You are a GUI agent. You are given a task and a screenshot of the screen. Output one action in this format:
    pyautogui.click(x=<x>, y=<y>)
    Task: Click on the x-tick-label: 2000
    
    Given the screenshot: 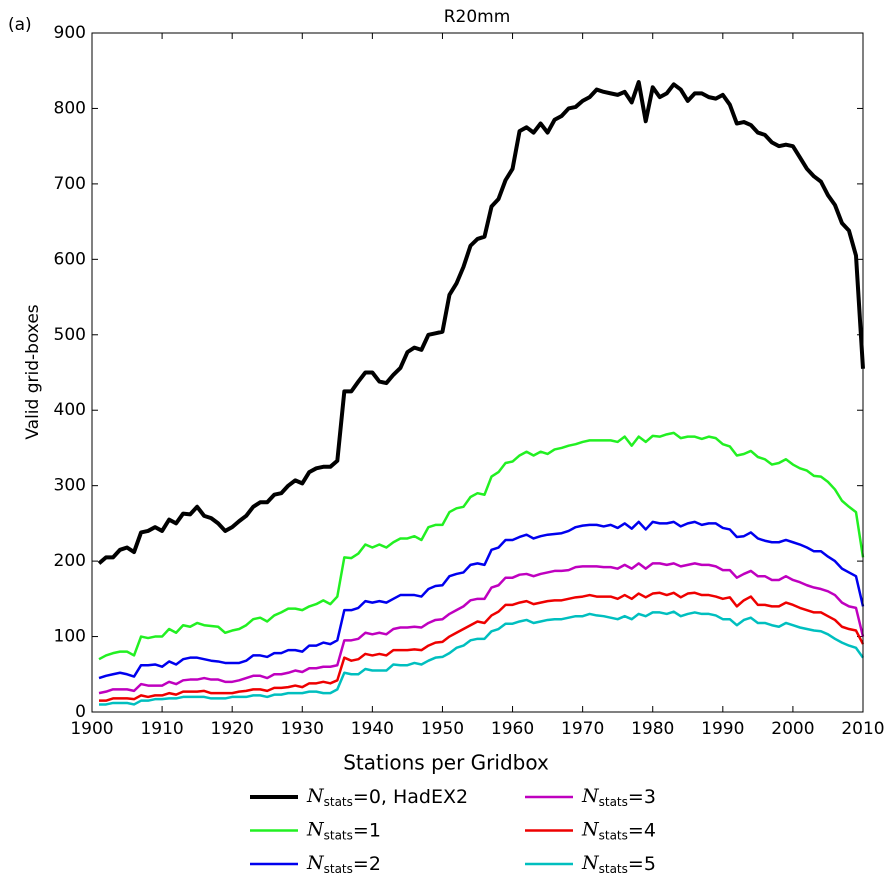 What is the action you would take?
    pyautogui.click(x=792, y=729)
    